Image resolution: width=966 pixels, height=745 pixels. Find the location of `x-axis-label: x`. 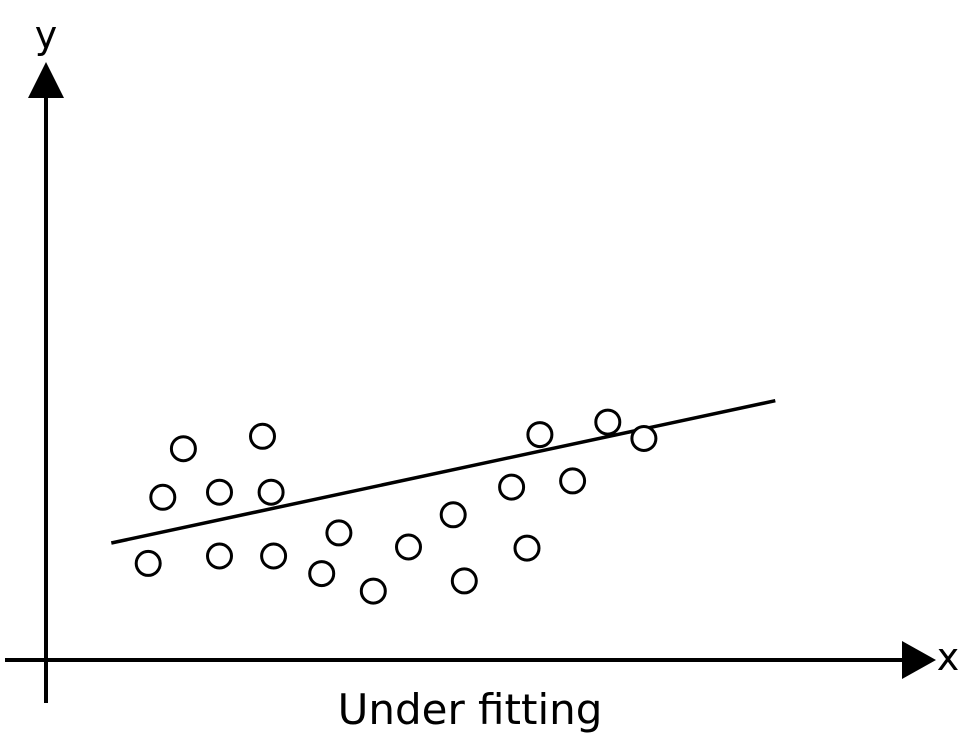

x-axis-label: x is located at coordinates (948, 657).